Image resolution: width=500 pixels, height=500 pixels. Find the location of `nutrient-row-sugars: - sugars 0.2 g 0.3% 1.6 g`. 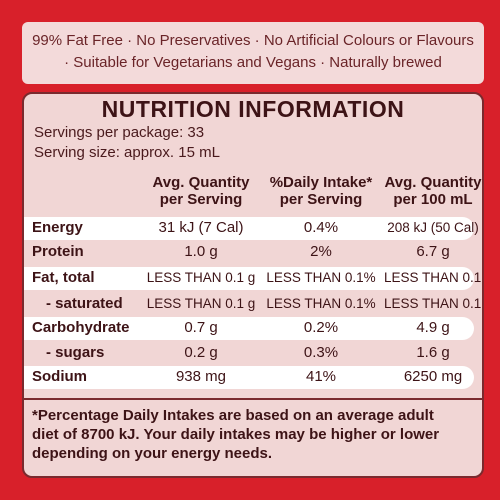

nutrient-row-sugars: - sugars 0.2 g 0.3% 1.6 g is located at coordinates (253, 353).